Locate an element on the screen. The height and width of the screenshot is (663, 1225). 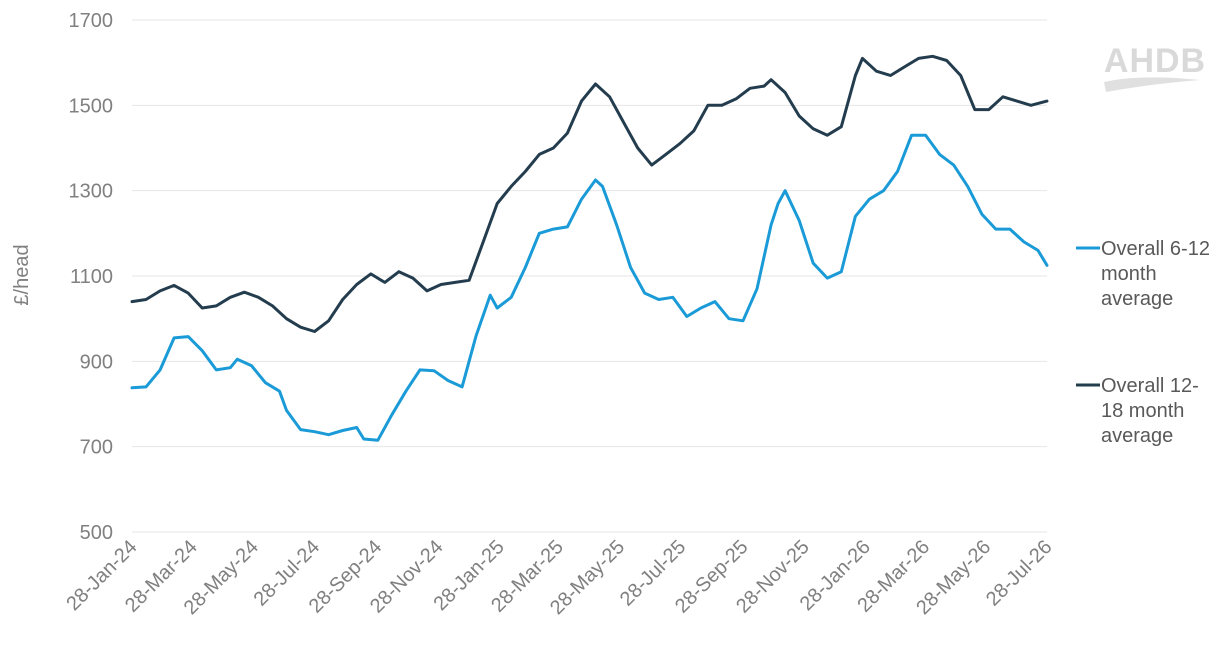
y-tick-label: 1100 is located at coordinates (91, 277).